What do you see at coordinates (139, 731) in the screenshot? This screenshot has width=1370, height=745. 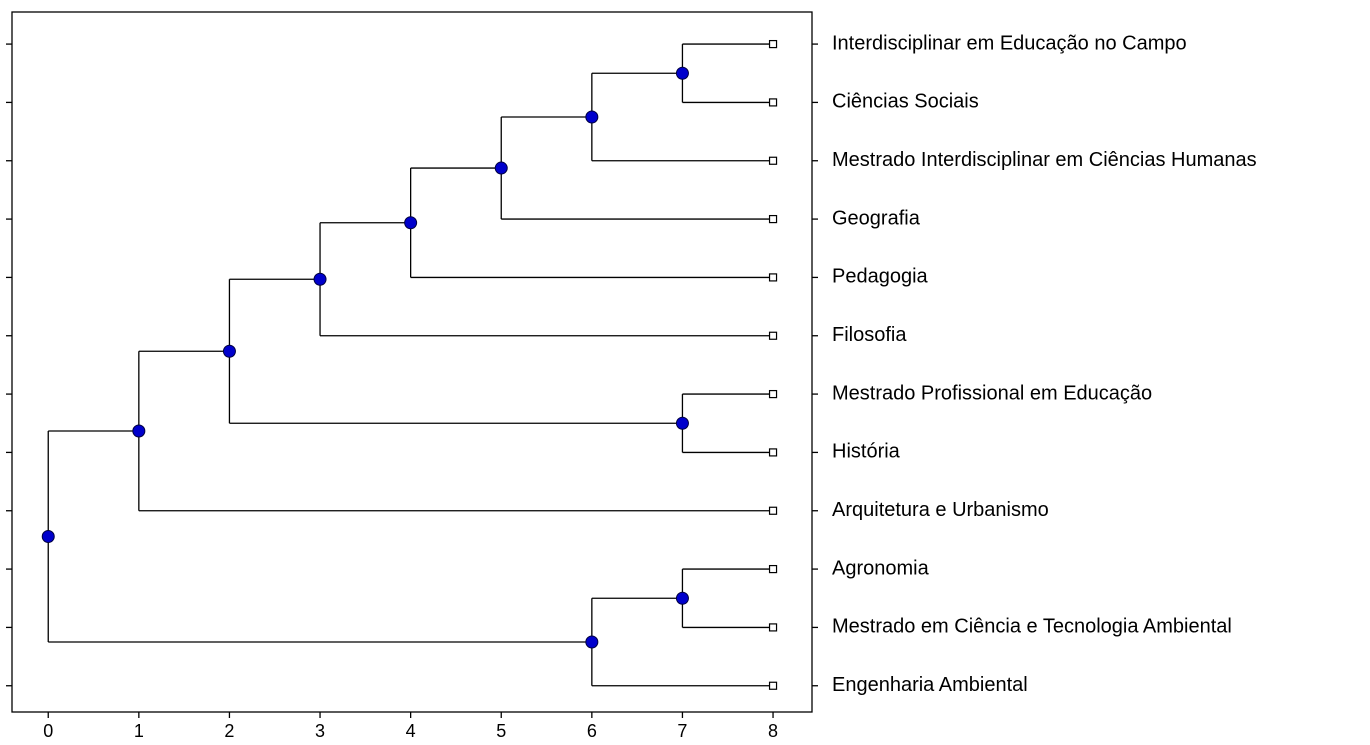 I see `x-tick-label: 1` at bounding box center [139, 731].